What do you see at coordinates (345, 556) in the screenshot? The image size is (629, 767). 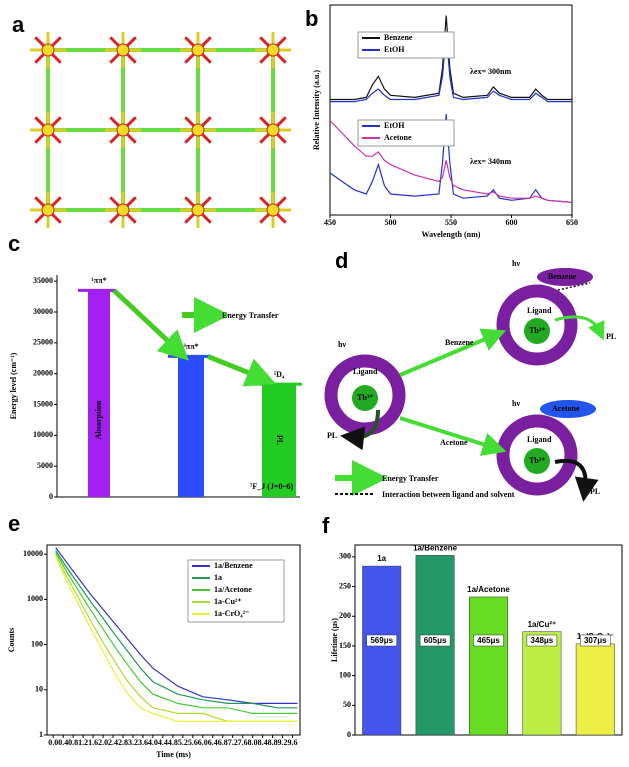 I see `y-tick-label: 300` at bounding box center [345, 556].